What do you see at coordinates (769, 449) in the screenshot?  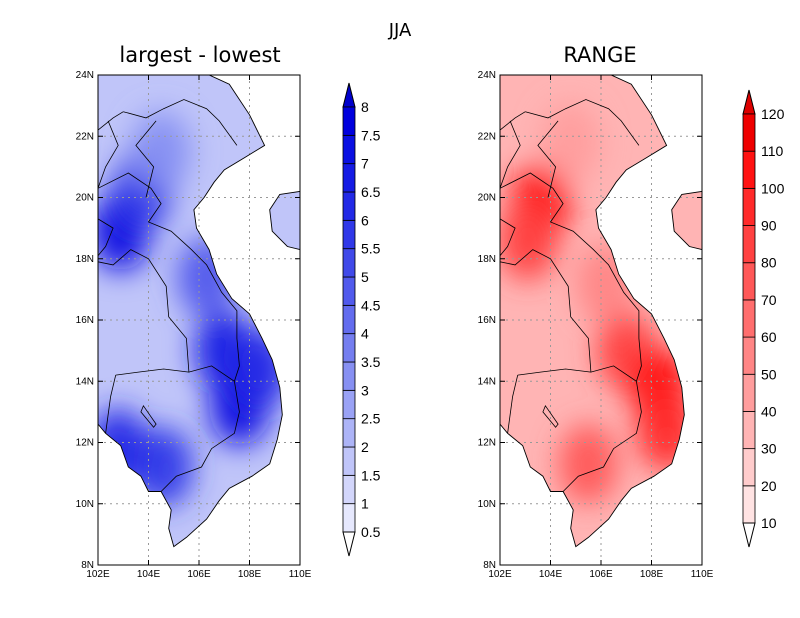 I see `colorbar-label: 30` at bounding box center [769, 449].